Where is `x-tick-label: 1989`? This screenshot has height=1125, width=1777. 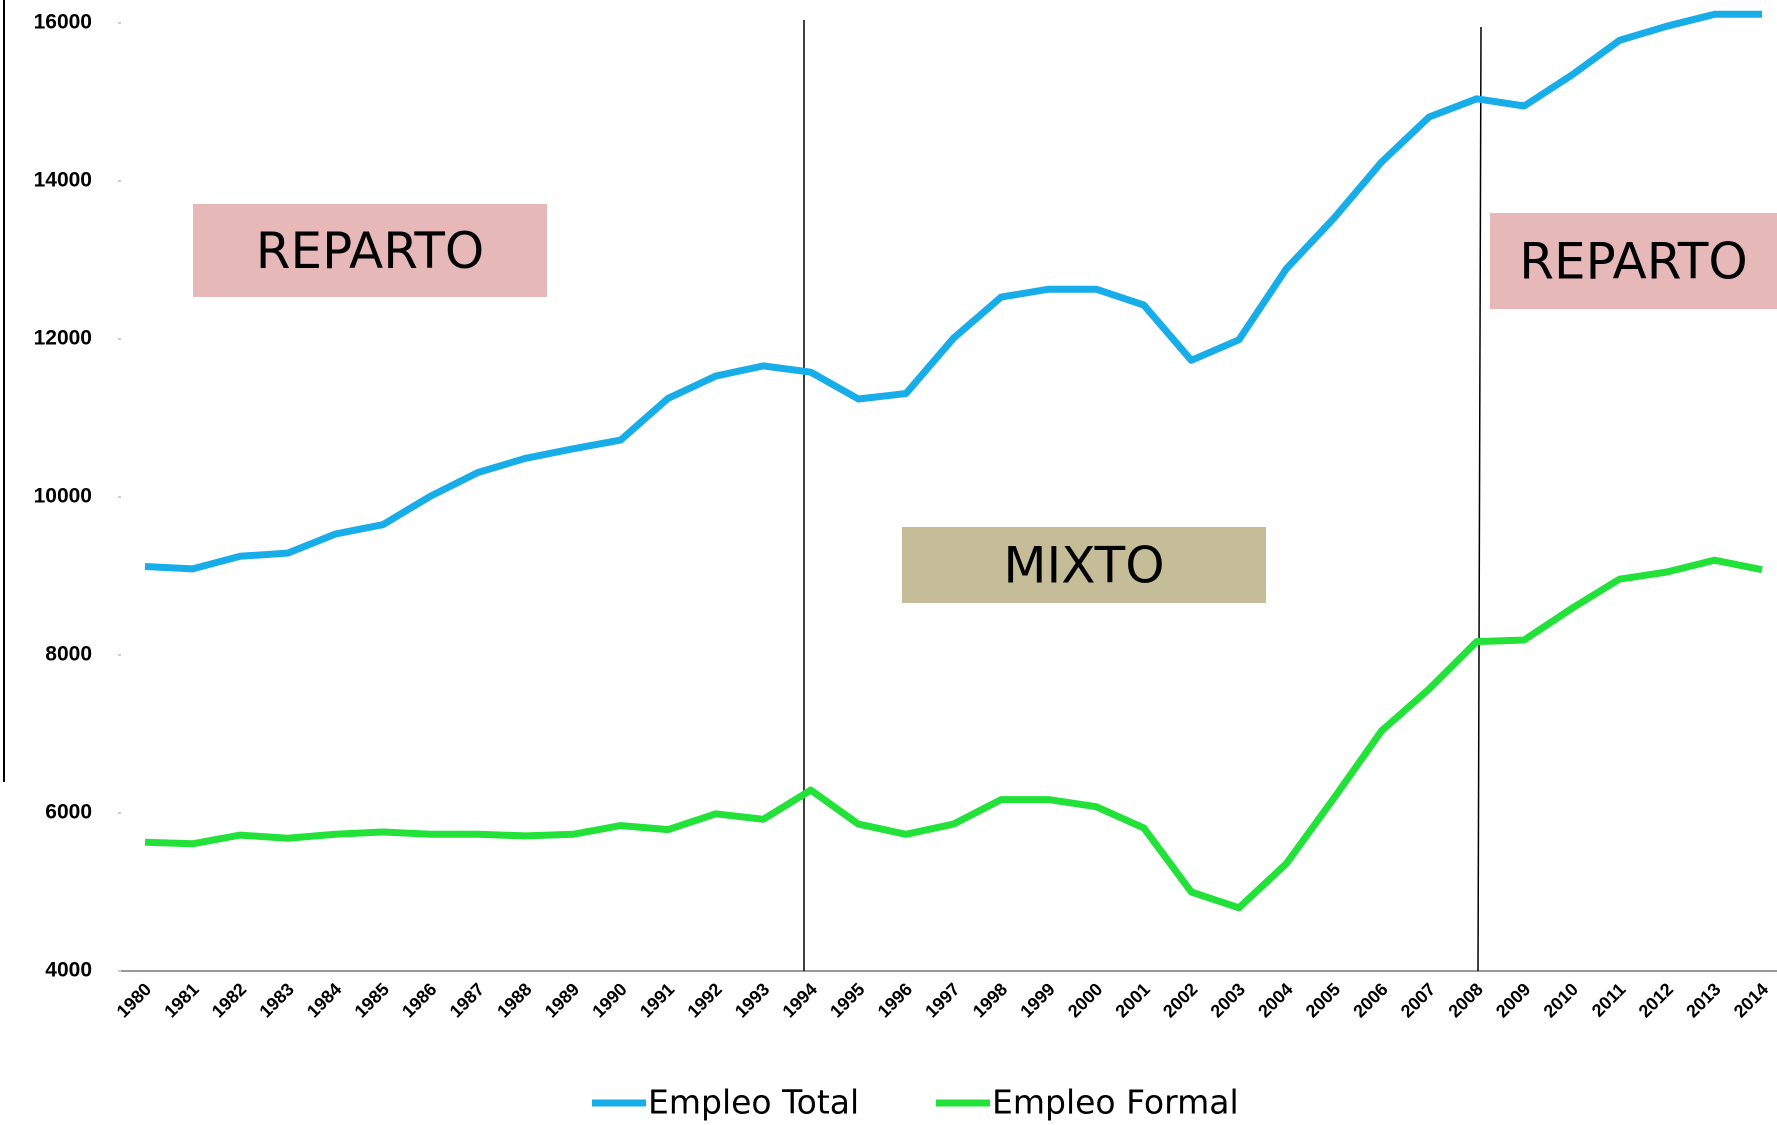
x-tick-label: 1989 is located at coordinates (562, 1000).